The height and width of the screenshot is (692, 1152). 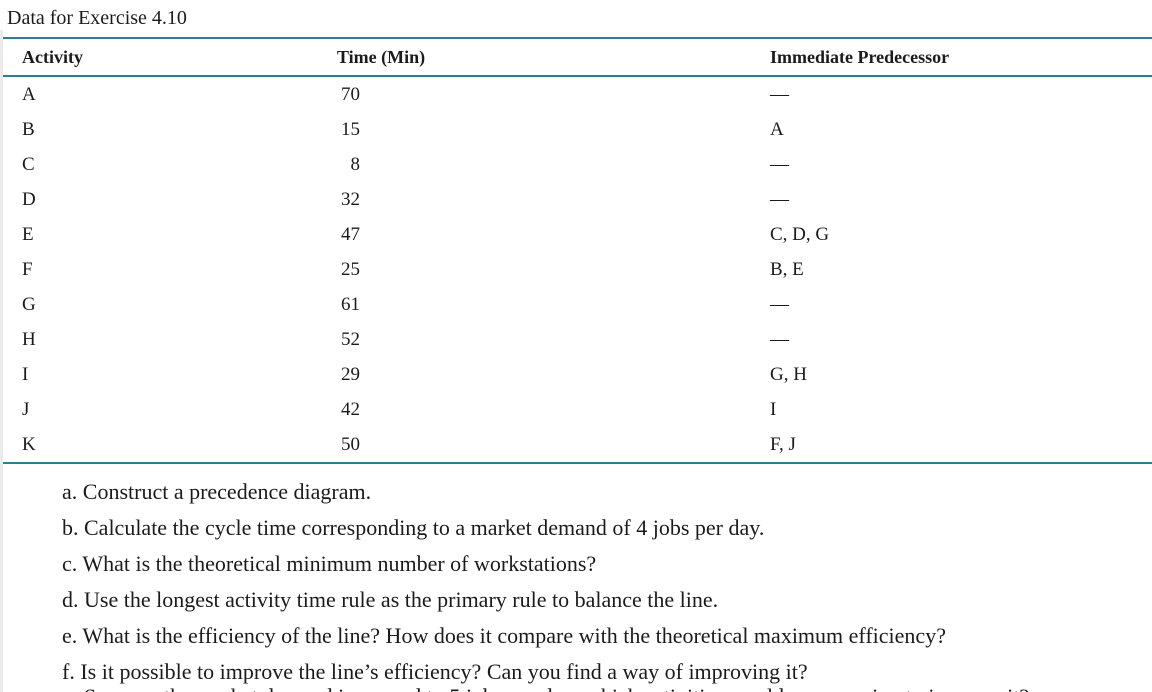 I want to click on activity-cell: B, so click(x=28, y=129).